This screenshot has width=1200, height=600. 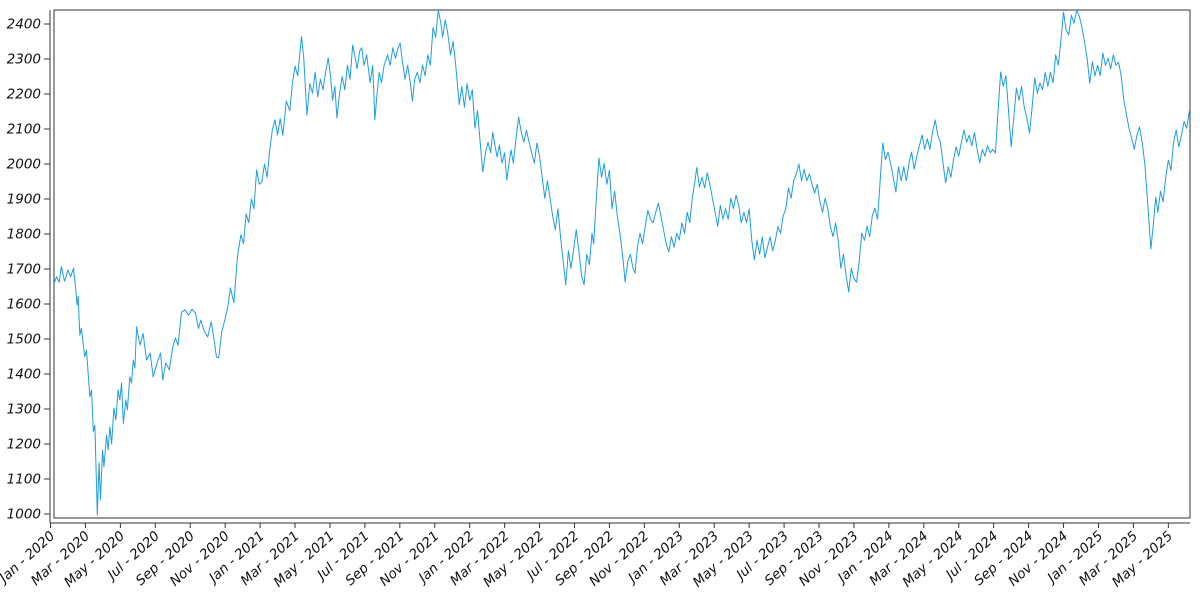 What do you see at coordinates (24, 340) in the screenshot?
I see `y-tick-label: 1500` at bounding box center [24, 340].